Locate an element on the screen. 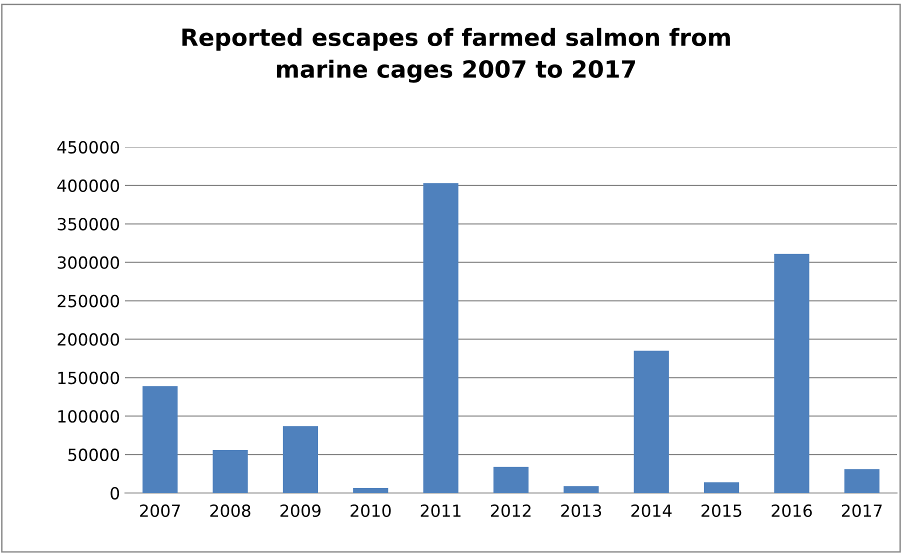  x-tick-label: 2013 is located at coordinates (581, 511).